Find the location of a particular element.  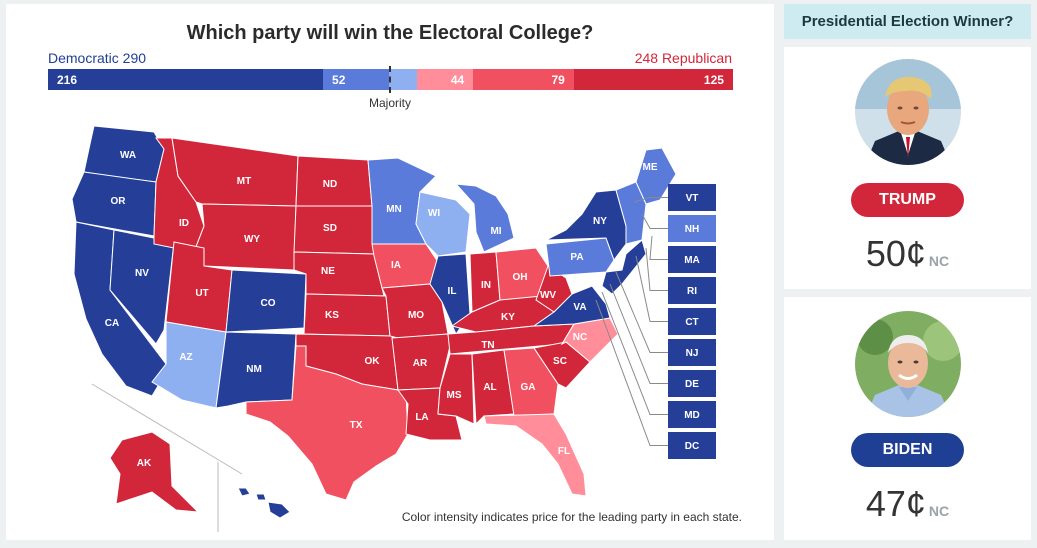

state-vt-box is located at coordinates (692, 197).